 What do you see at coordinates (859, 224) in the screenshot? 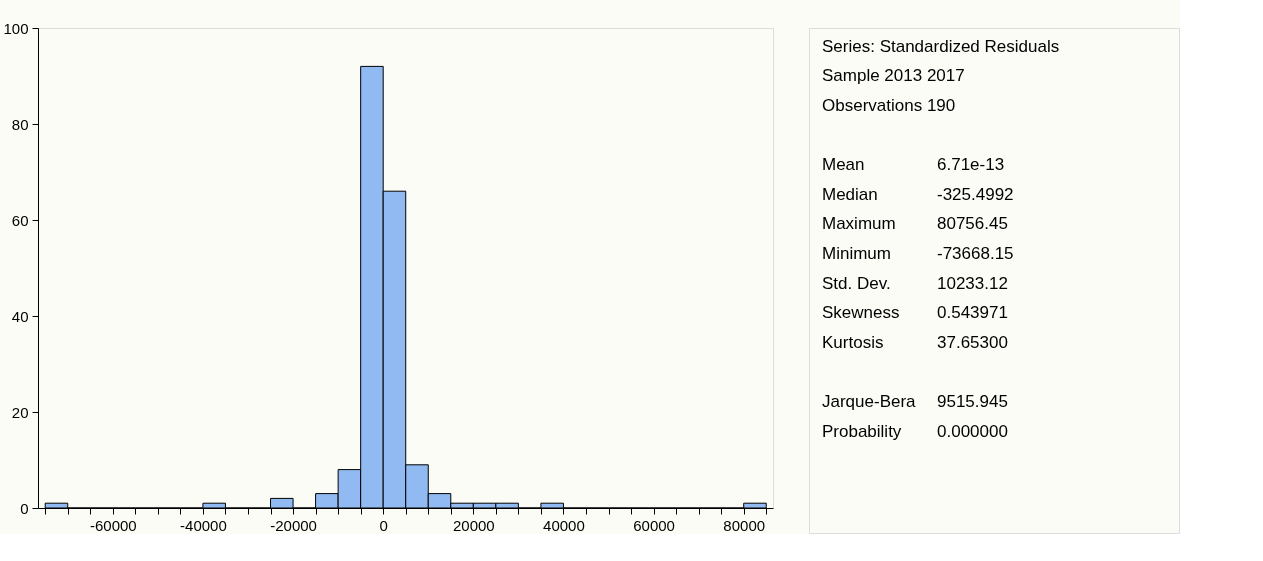
I see `text: Maximum` at bounding box center [859, 224].